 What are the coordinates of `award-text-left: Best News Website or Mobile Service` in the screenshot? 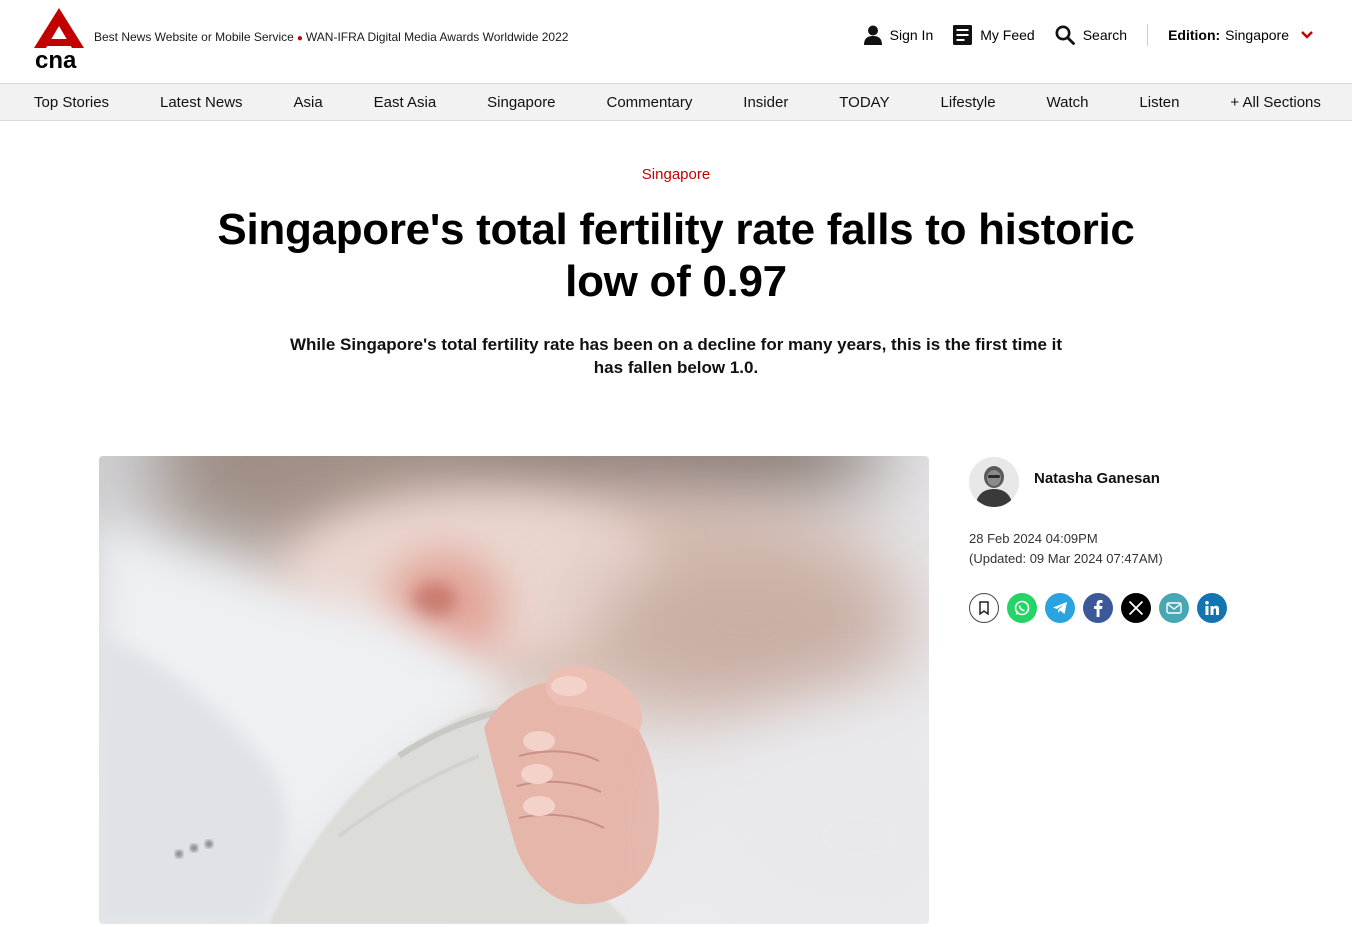 It's located at (194, 37).